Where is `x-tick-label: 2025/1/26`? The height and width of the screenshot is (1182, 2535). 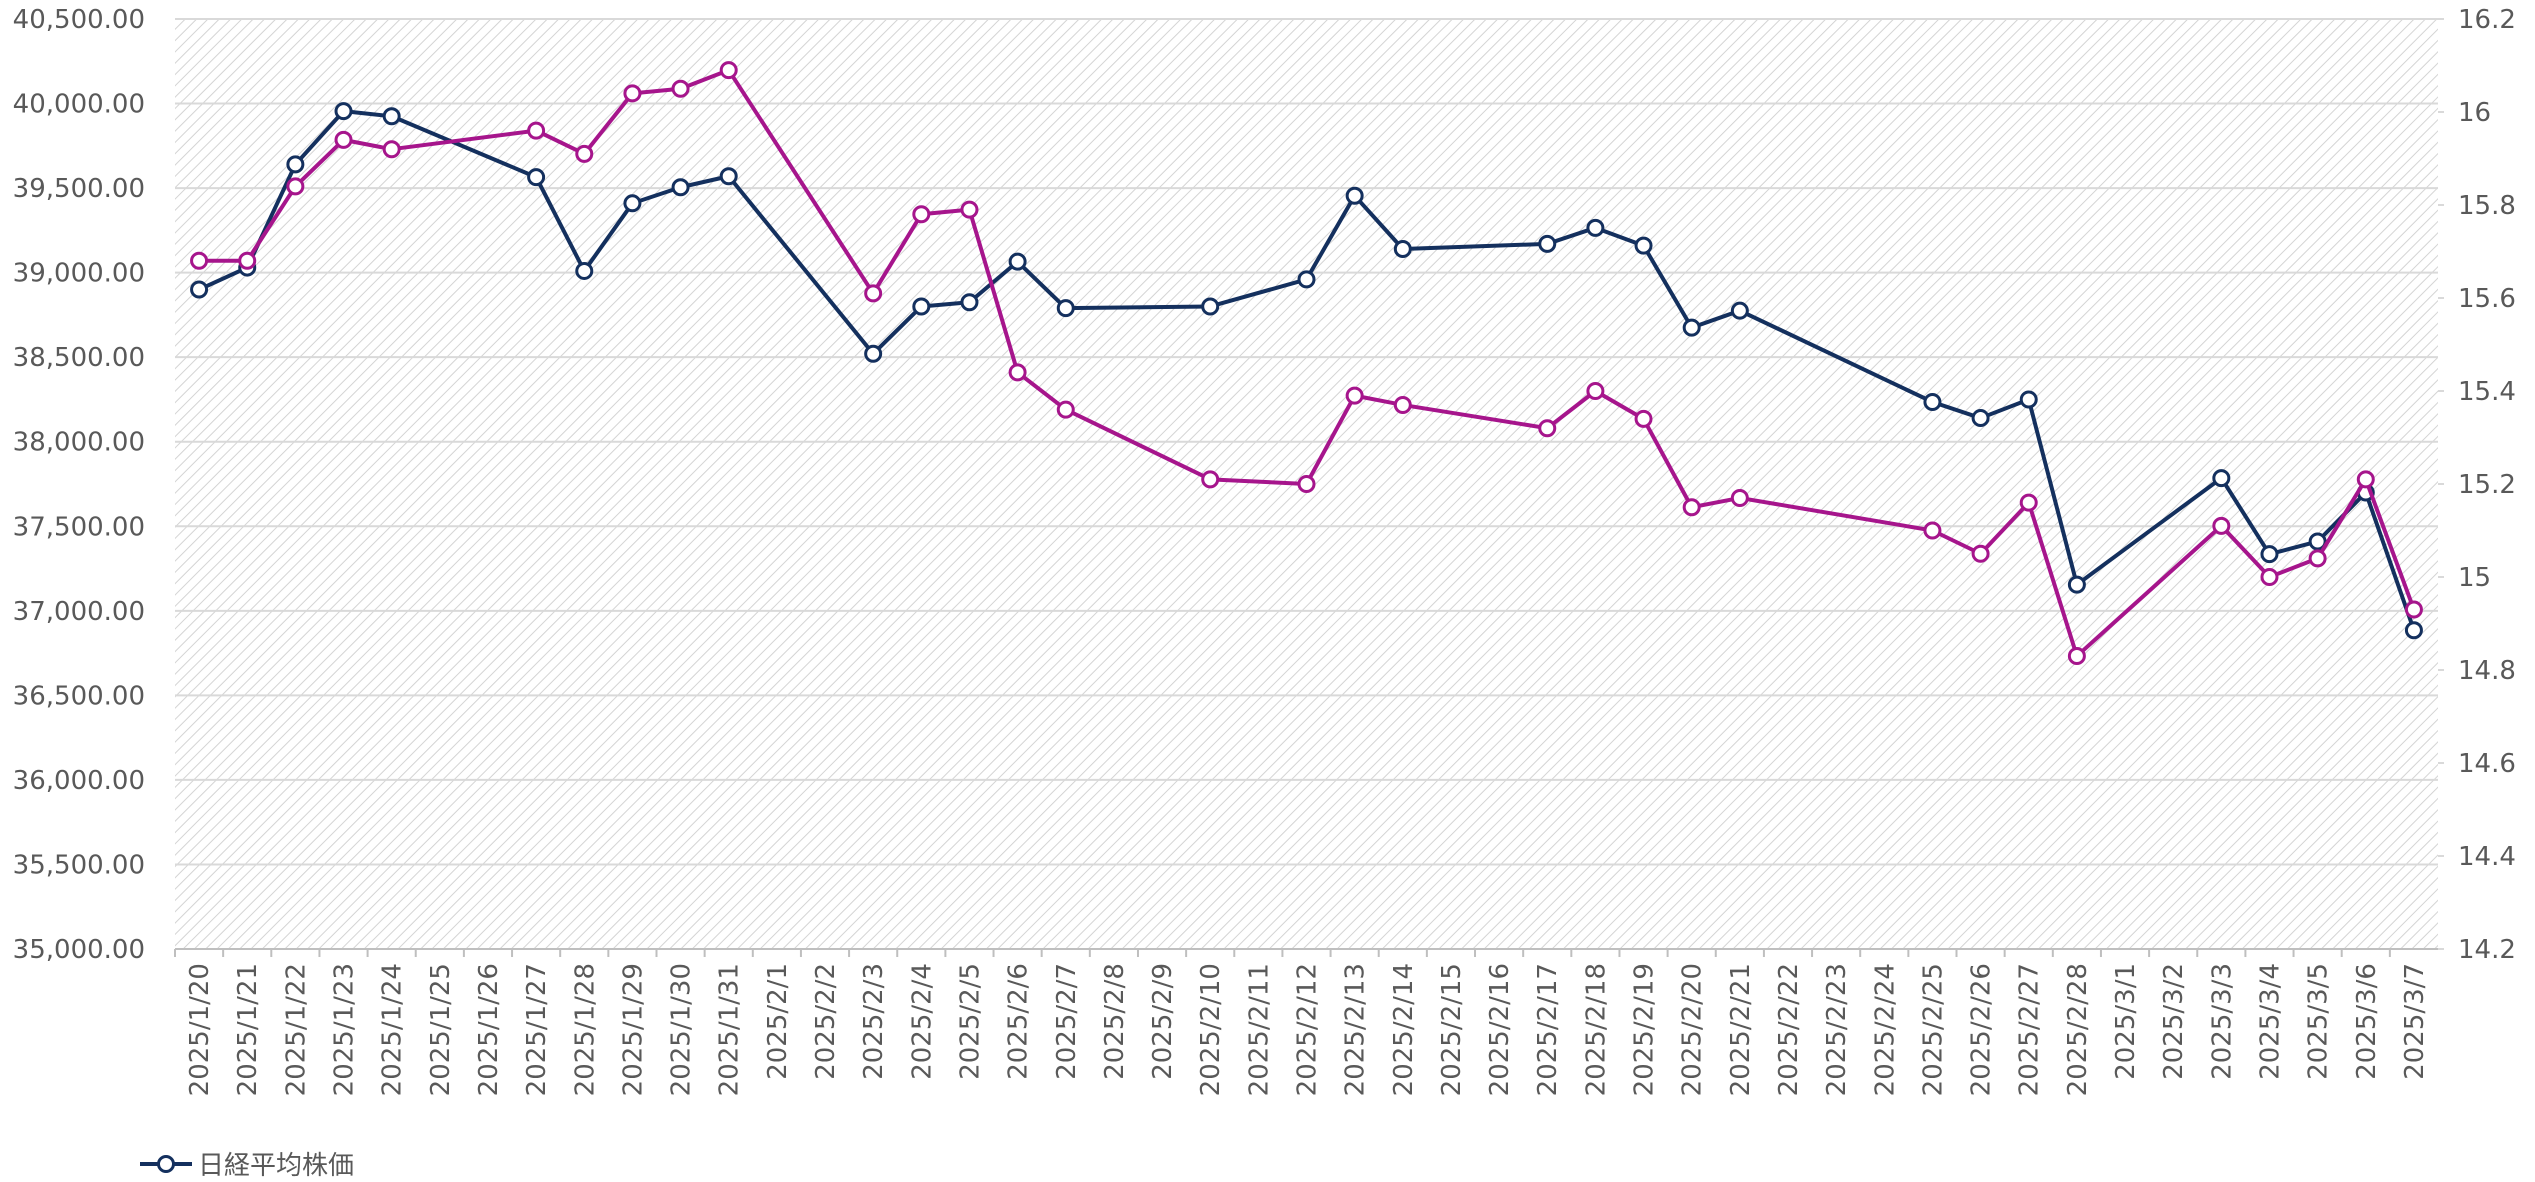
x-tick-label: 2025/1/26 is located at coordinates (489, 1029).